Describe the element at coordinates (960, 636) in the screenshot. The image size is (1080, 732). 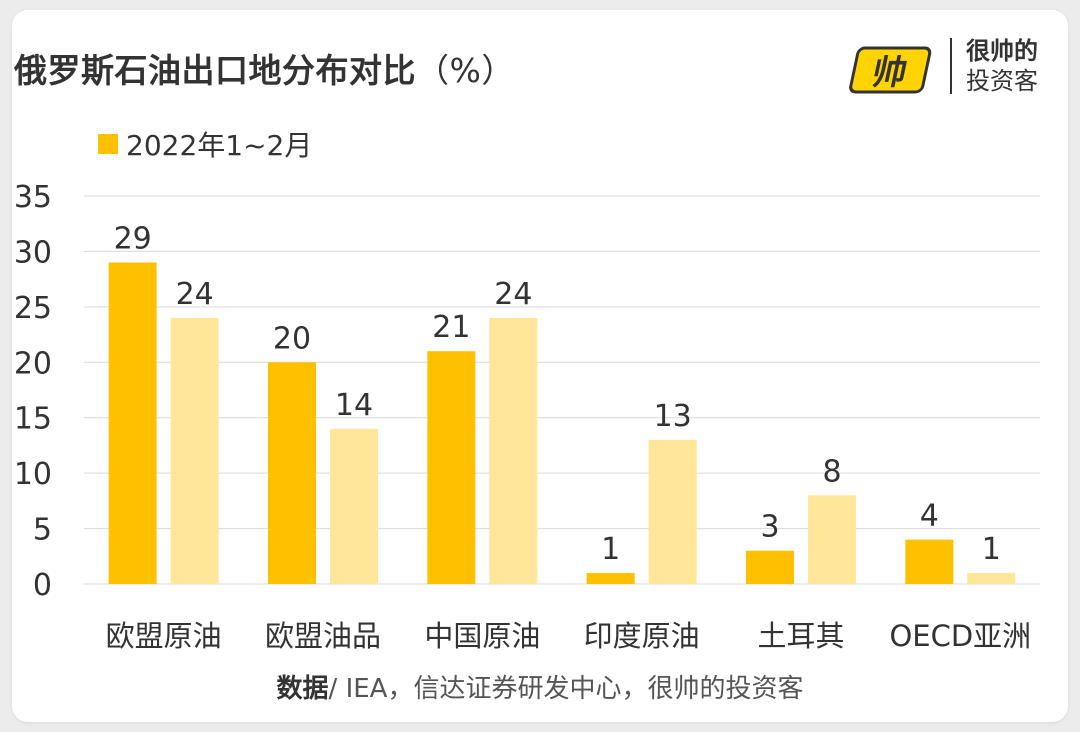
I see `x-tick-label: OECD亚洲` at that location.